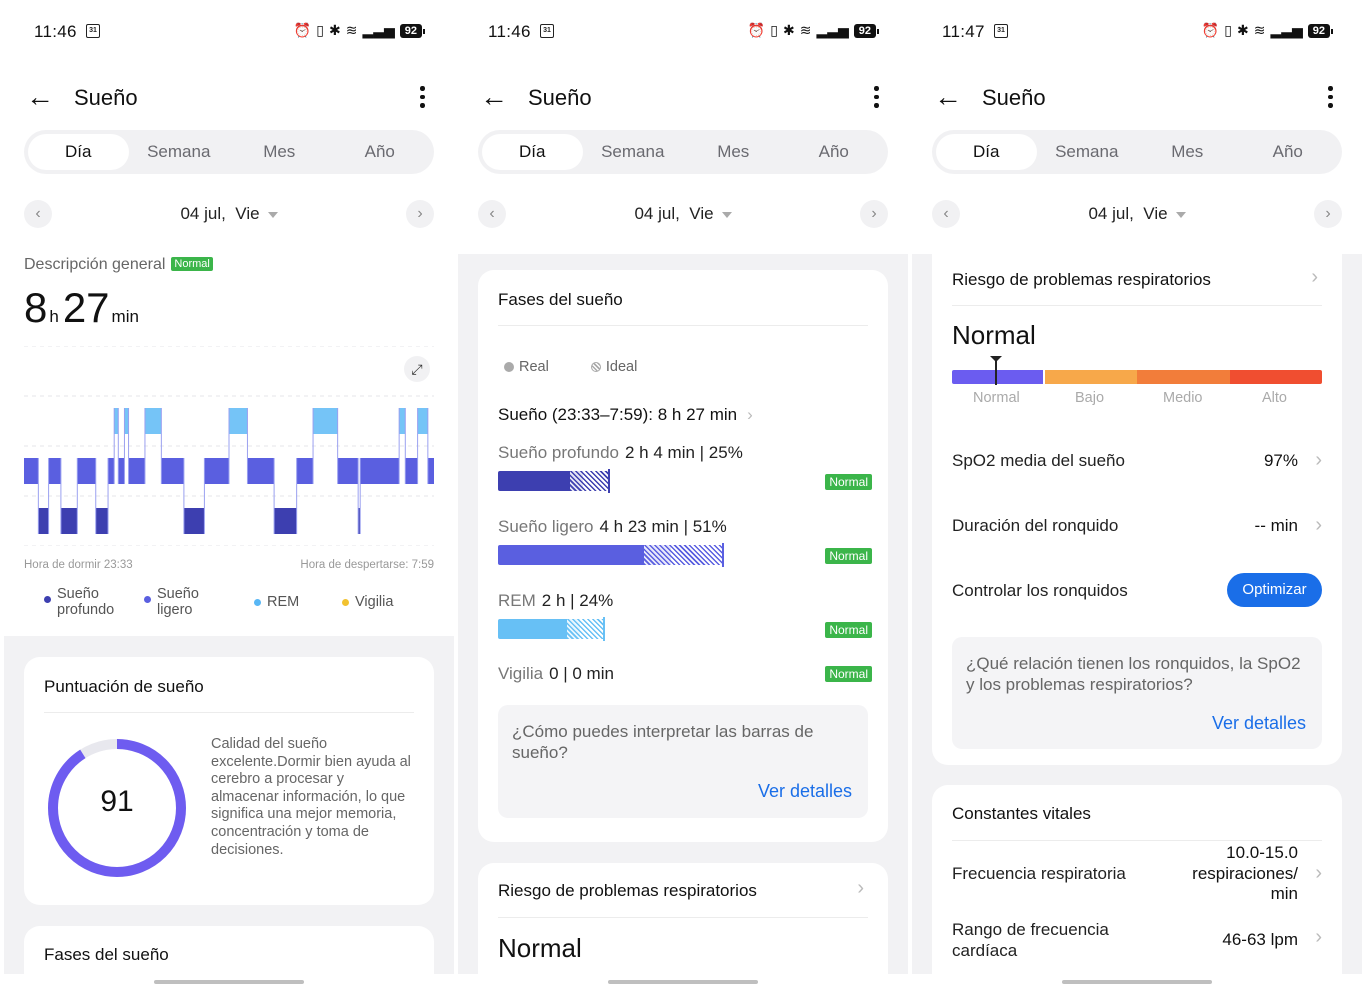  I want to click on vitals-card-title: Constantes vitales, so click(1021, 813).